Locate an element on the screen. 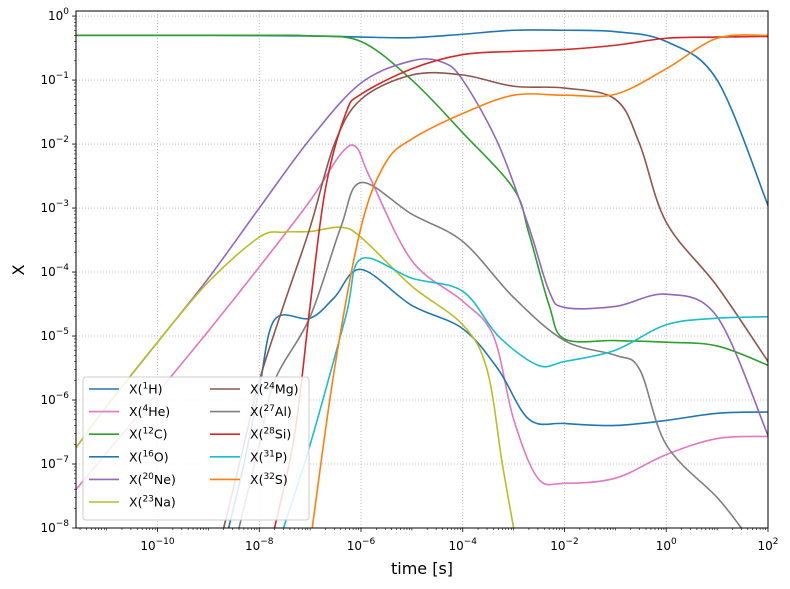  x-tick-label: 10⁻¹⁰ is located at coordinates (157, 545).